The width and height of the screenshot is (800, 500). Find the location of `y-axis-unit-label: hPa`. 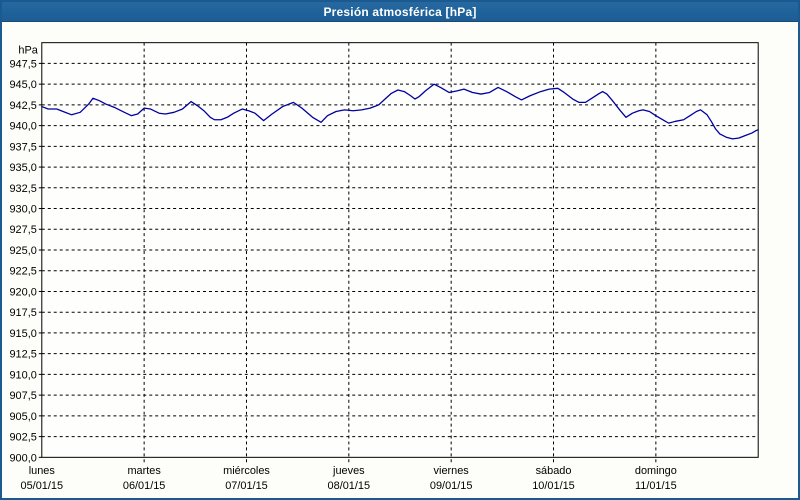

y-axis-unit-label: hPa is located at coordinates (28, 50).